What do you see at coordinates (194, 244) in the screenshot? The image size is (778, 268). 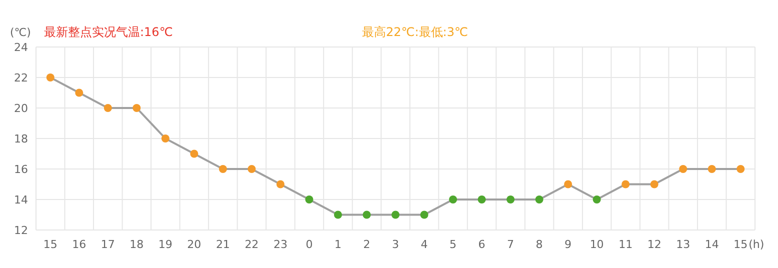 I see `x-tick-label: 20` at bounding box center [194, 244].